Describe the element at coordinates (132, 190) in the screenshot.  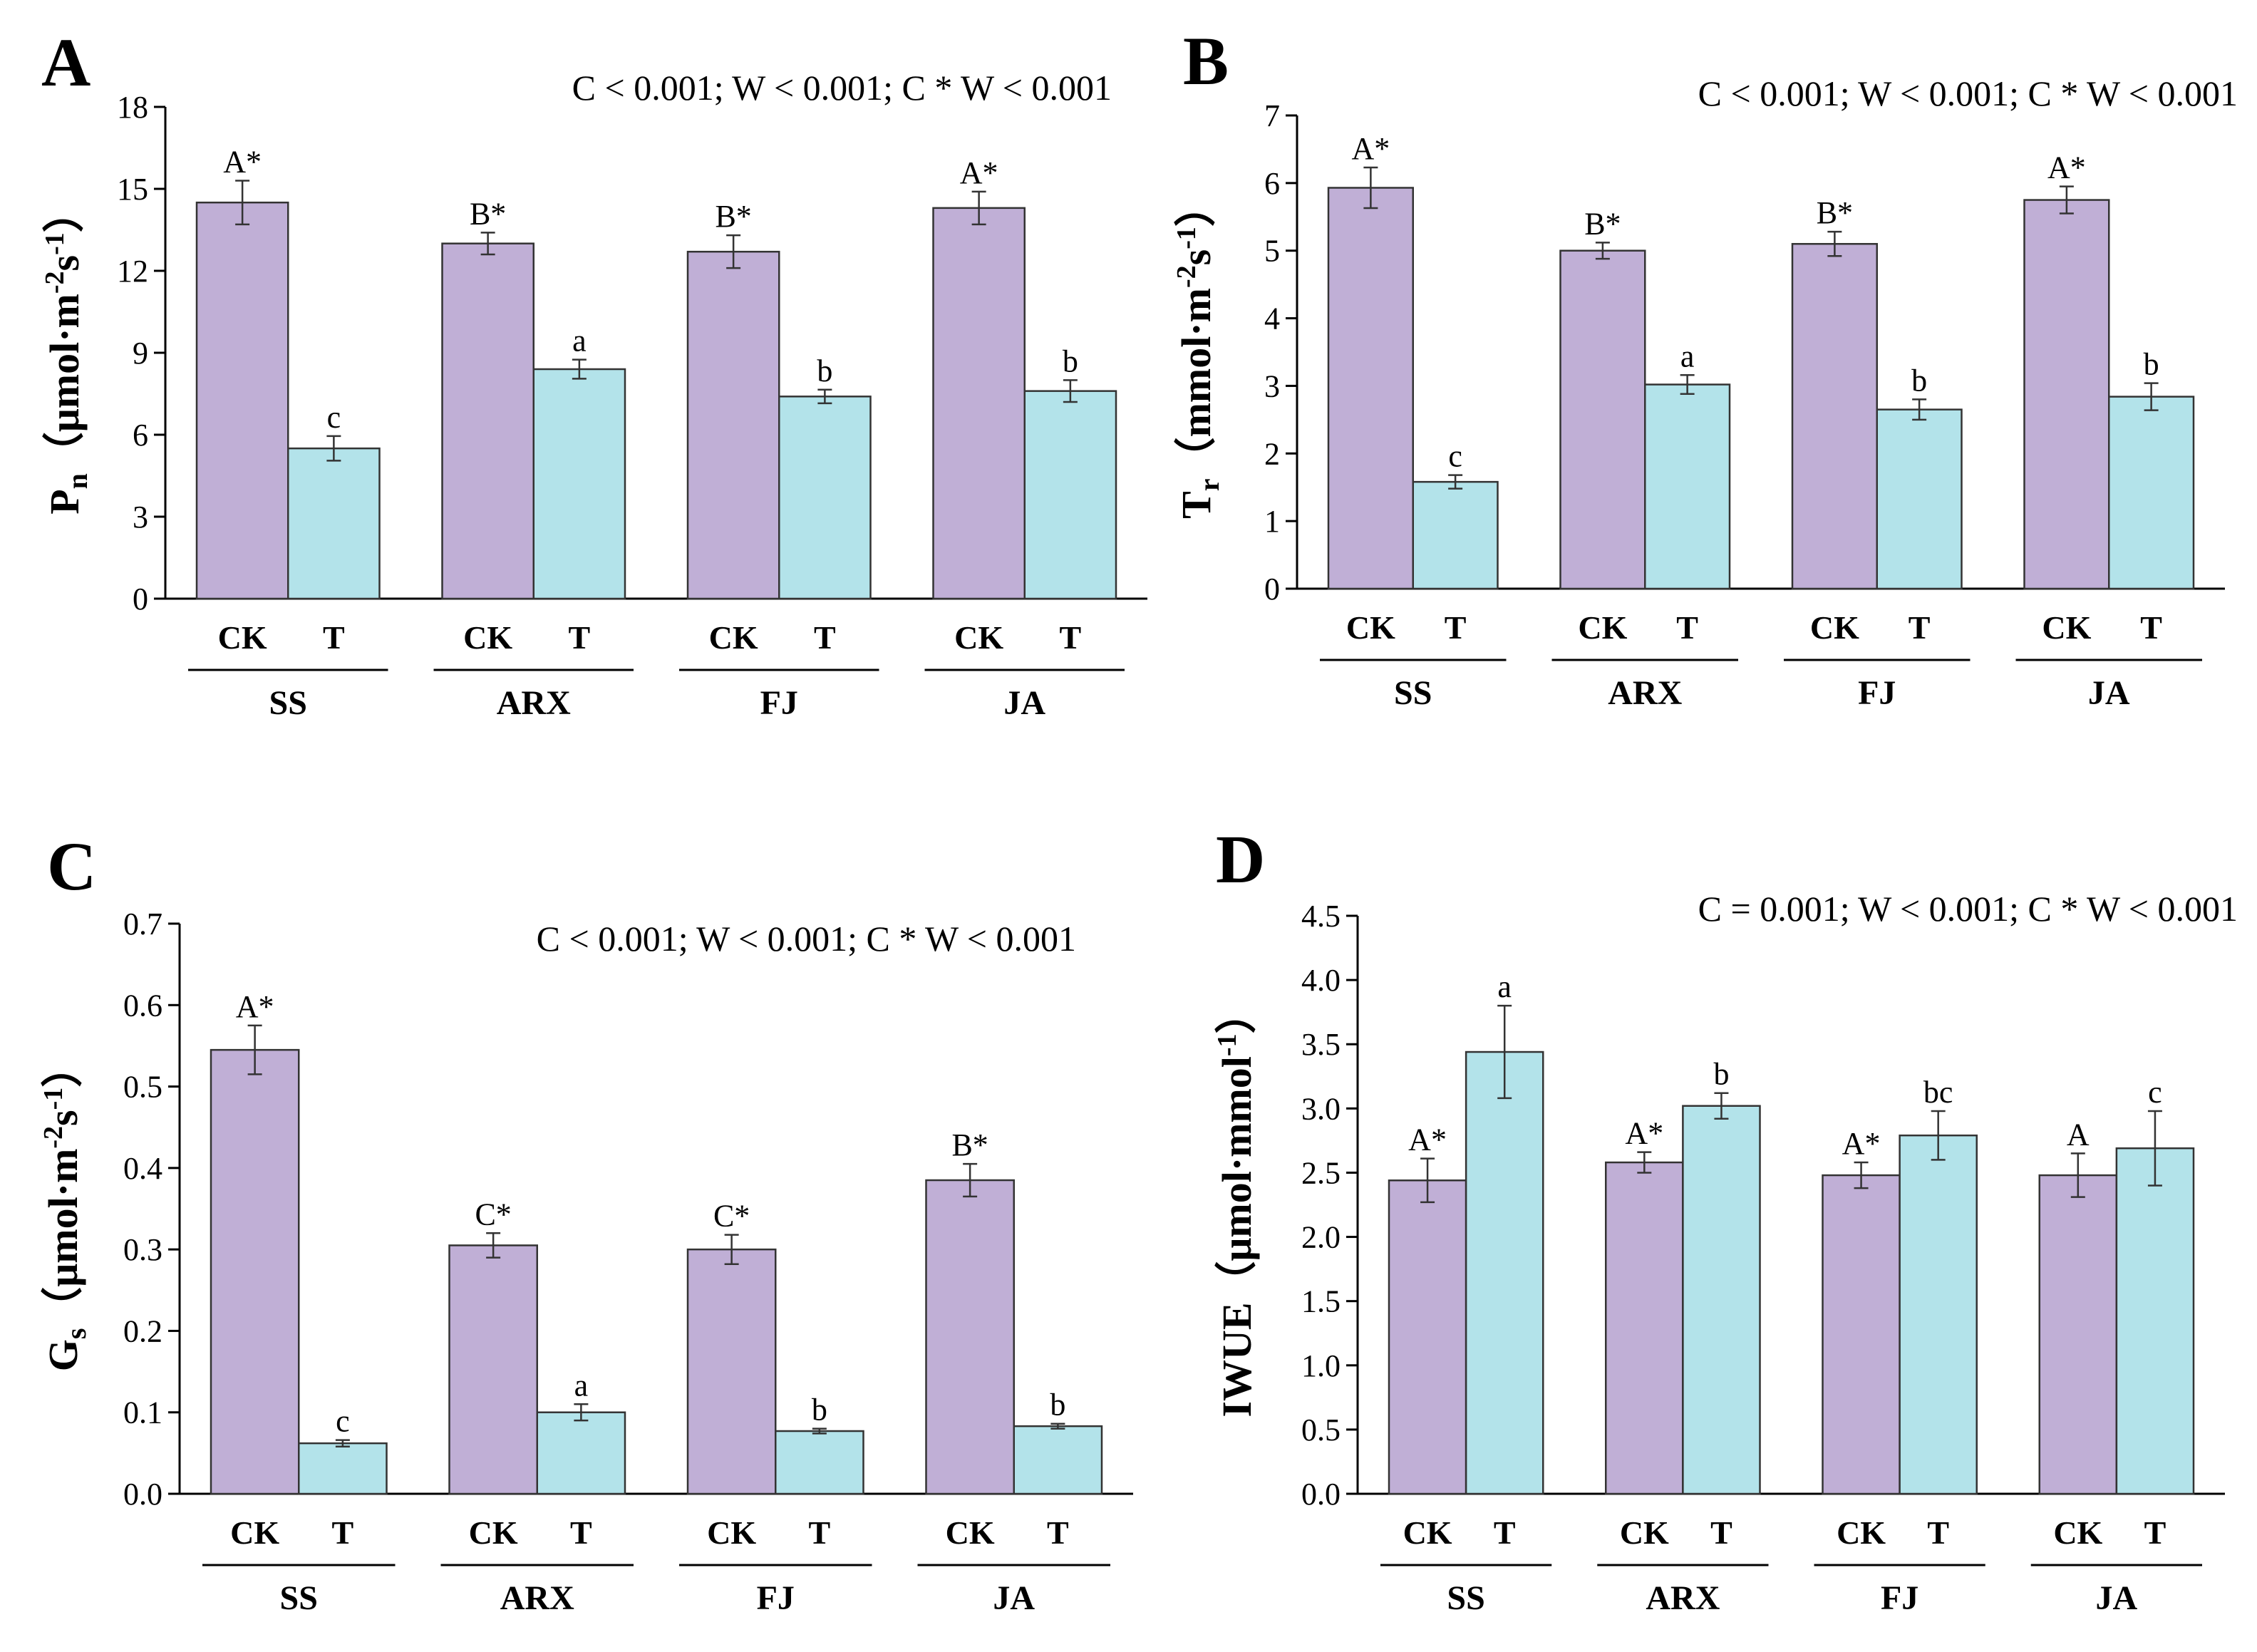
I see `y-tick-label: 15` at that location.